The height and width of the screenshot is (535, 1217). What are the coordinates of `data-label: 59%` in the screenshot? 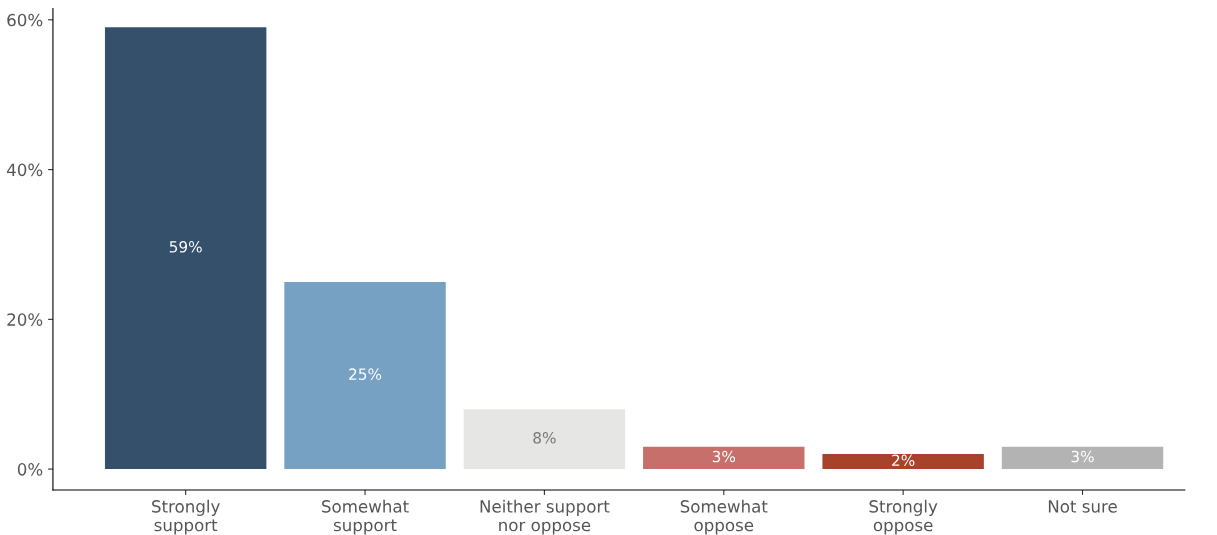 It's located at (185, 247).